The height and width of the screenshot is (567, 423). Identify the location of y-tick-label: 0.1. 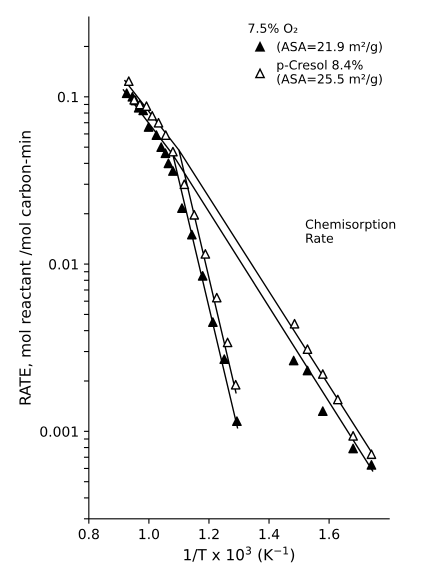
(68, 97).